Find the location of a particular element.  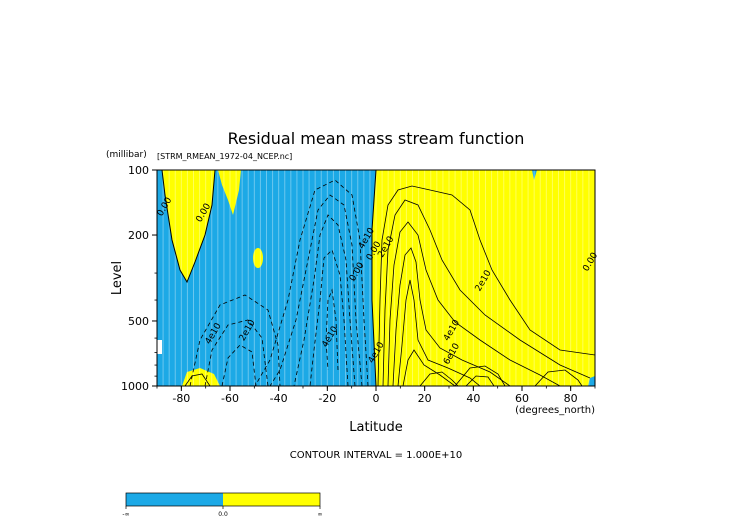

notch is located at coordinates (534, 175).